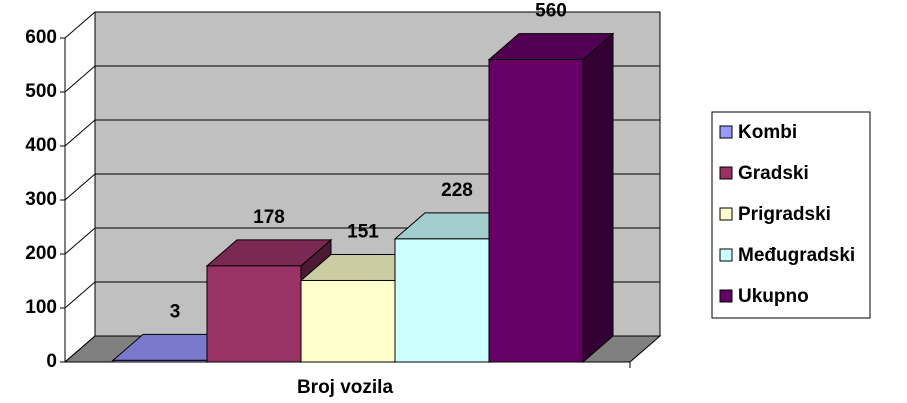 This screenshot has height=403, width=907. Describe the element at coordinates (796, 255) in the screenshot. I see `legend-label: Međugradski` at that location.